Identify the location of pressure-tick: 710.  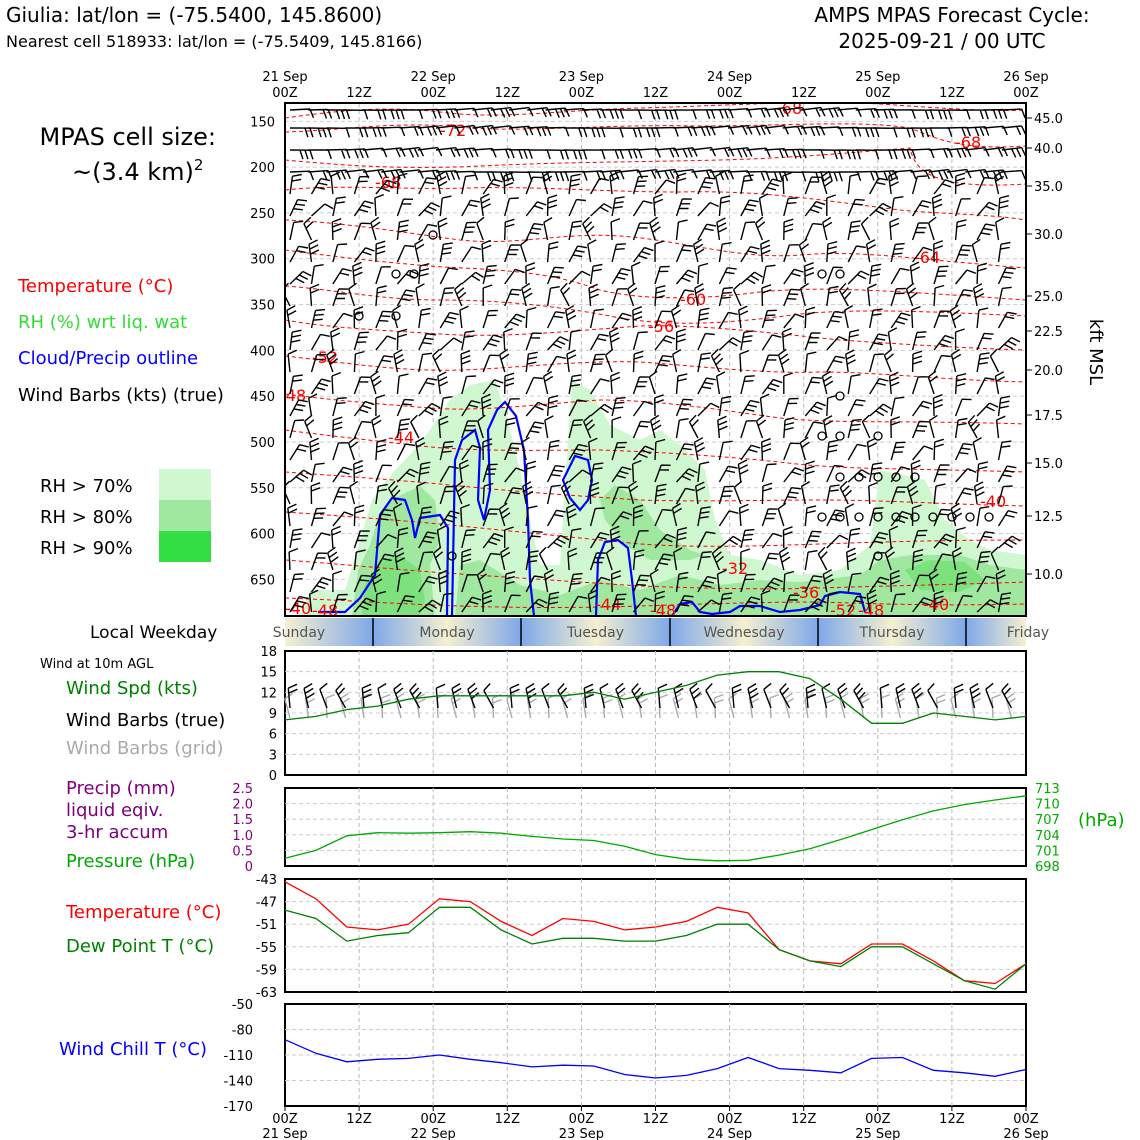
(1047, 805).